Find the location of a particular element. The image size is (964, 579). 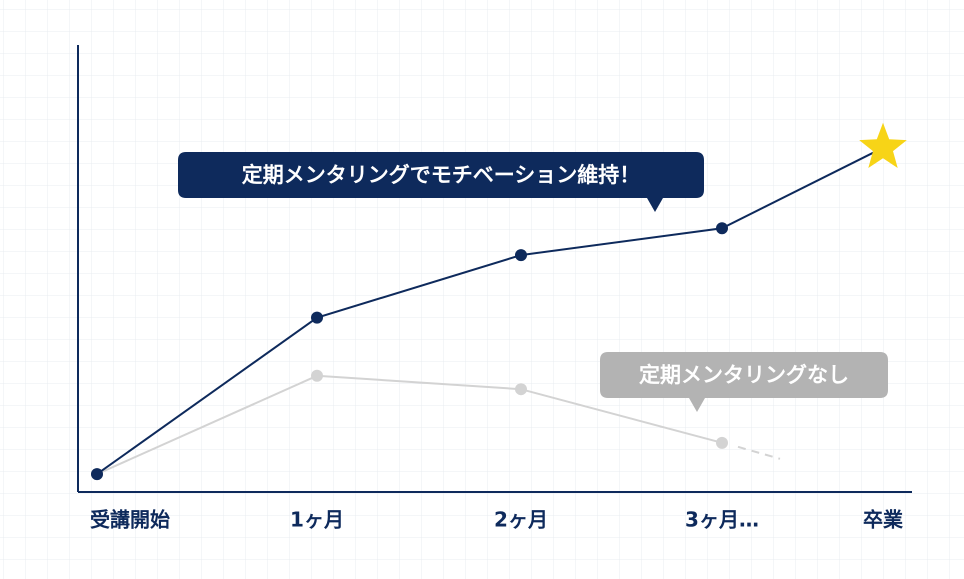

trend-extension is located at coordinates (759, 452).